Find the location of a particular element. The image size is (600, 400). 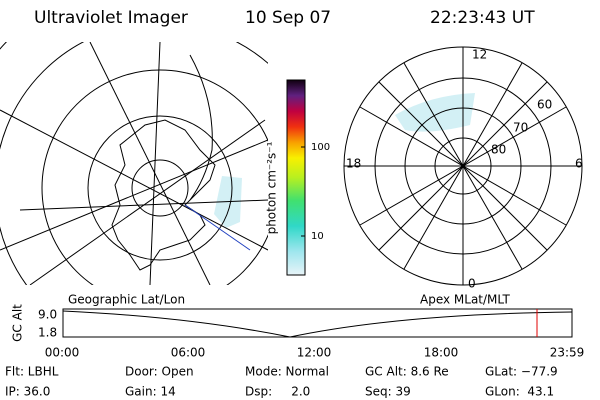

status-field: IP: 36.0 is located at coordinates (27, 392).